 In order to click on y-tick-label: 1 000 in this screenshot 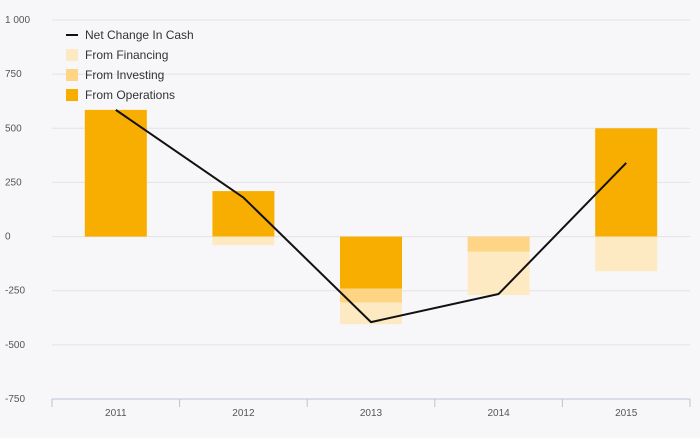, I will do `click(17, 20)`.